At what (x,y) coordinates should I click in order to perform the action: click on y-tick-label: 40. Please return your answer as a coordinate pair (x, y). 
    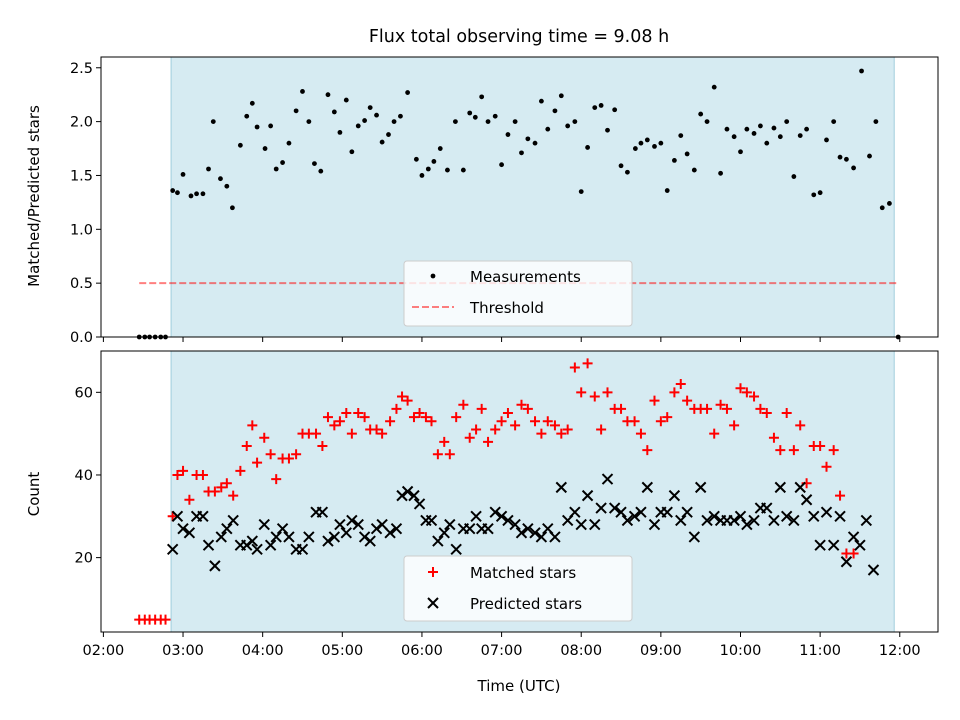
    Looking at the image, I should click on (84, 476).